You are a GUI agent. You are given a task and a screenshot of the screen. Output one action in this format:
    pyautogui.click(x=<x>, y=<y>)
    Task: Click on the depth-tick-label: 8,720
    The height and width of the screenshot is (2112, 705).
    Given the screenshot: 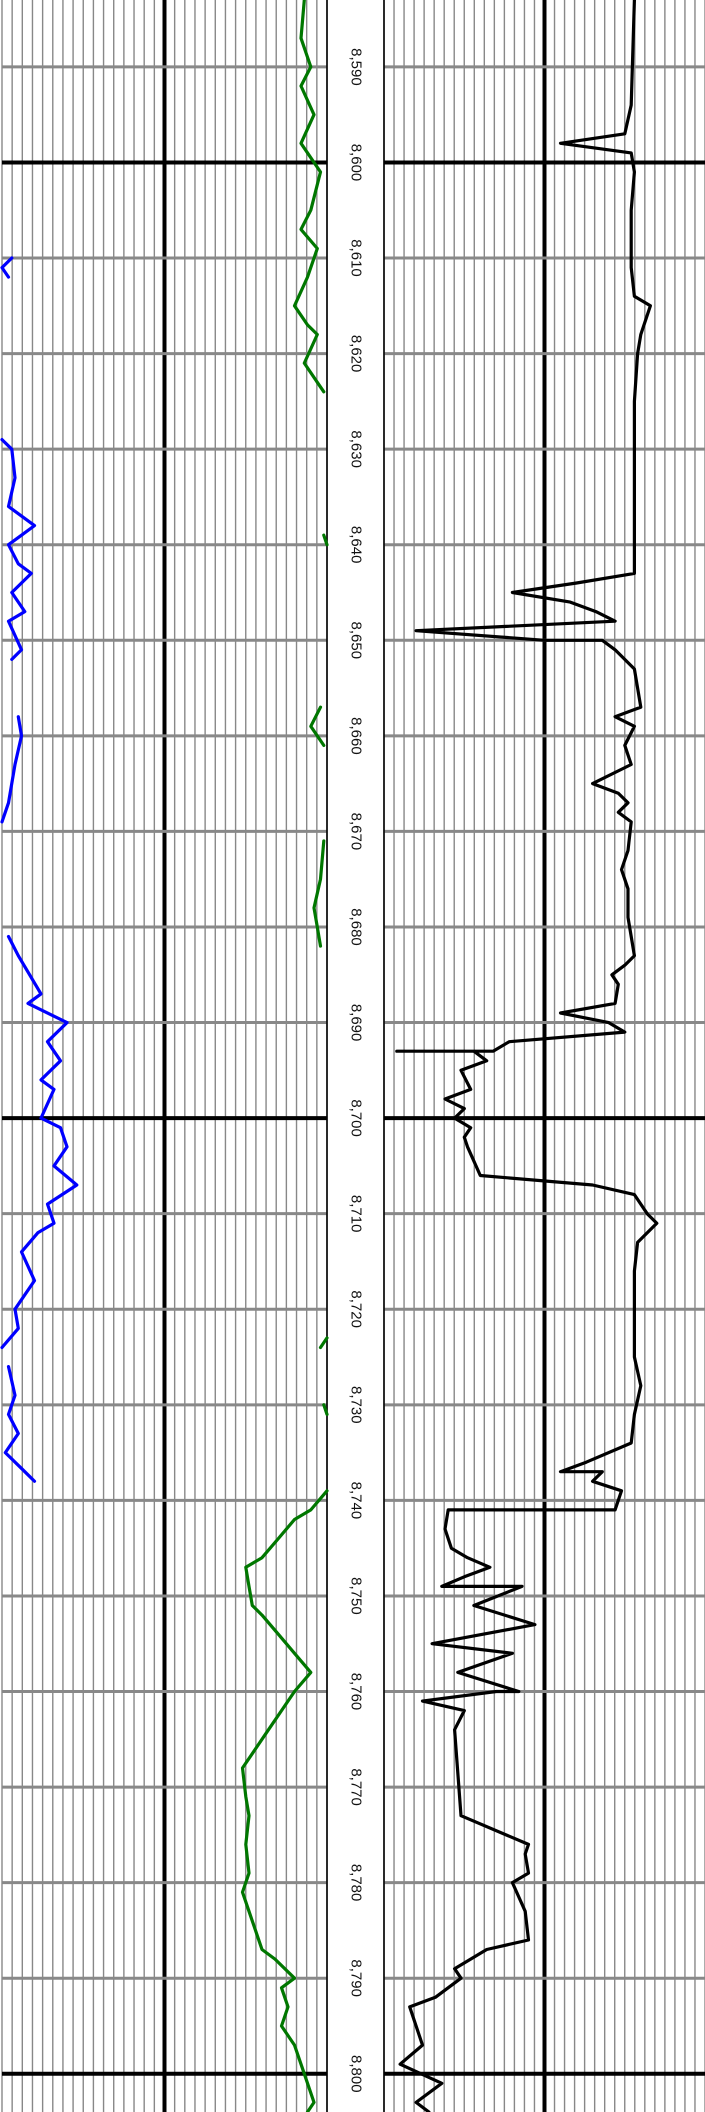 What is the action you would take?
    pyautogui.click(x=355, y=1309)
    